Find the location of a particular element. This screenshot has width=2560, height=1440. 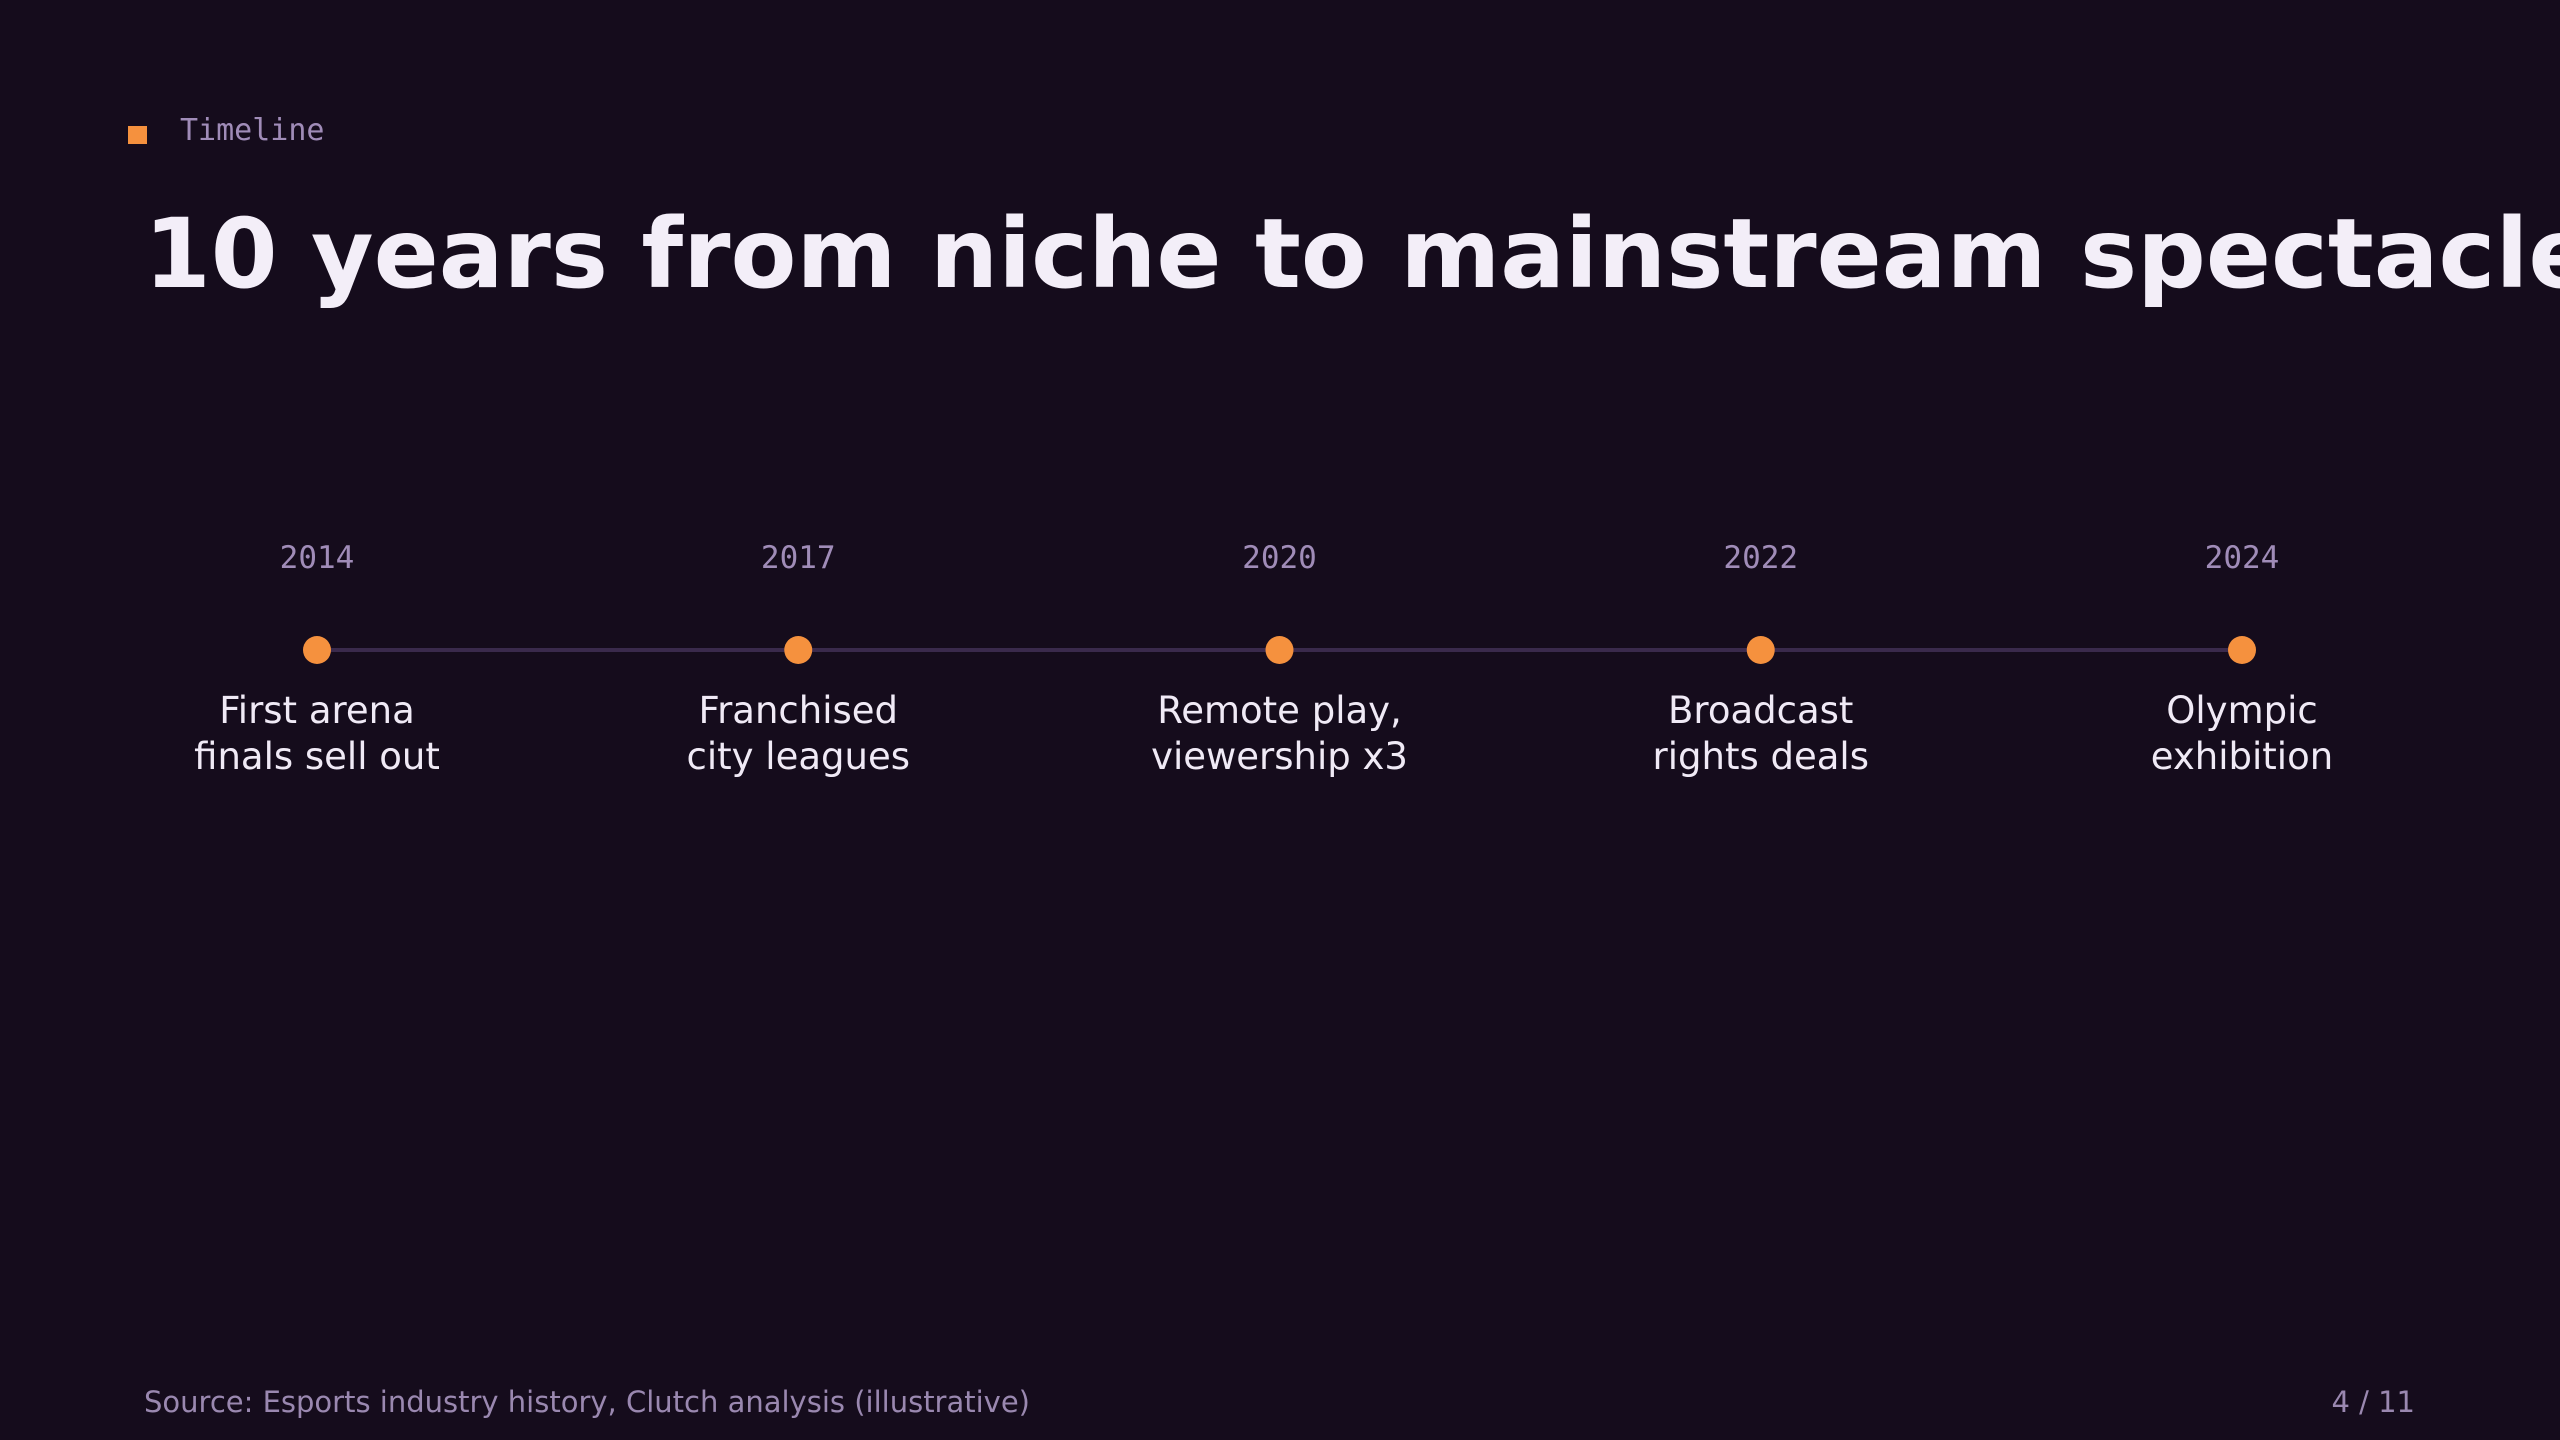

event-year: 2024 is located at coordinates (2242, 558).